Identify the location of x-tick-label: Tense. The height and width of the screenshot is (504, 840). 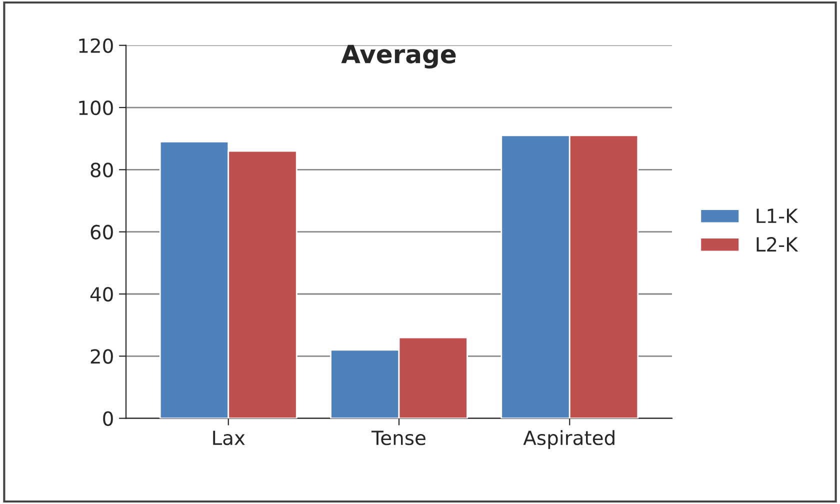
(398, 438).